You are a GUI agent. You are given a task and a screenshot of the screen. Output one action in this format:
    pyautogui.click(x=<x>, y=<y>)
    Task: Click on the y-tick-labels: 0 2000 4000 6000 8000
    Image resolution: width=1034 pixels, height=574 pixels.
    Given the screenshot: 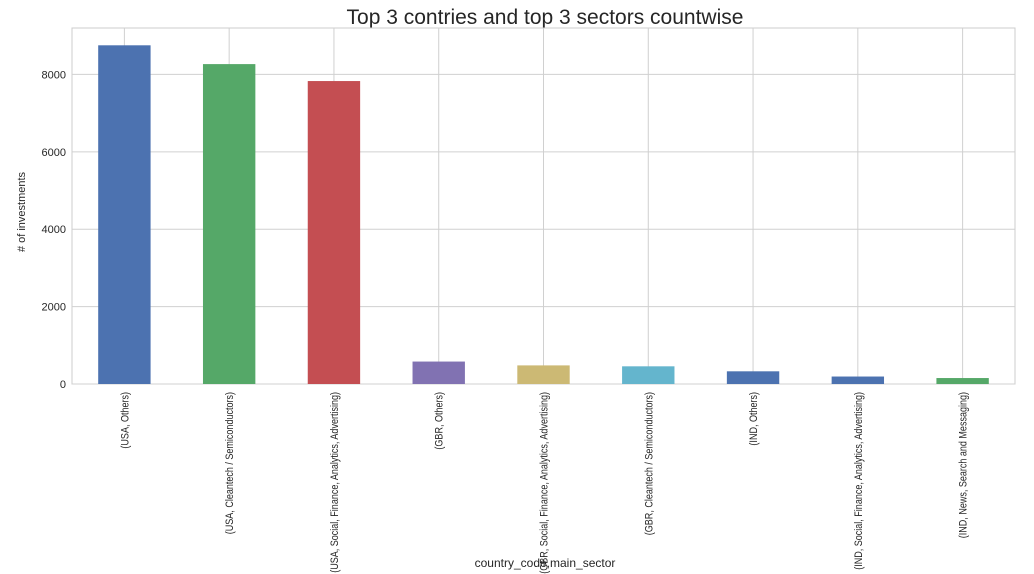 What is the action you would take?
    pyautogui.click(x=54, y=230)
    